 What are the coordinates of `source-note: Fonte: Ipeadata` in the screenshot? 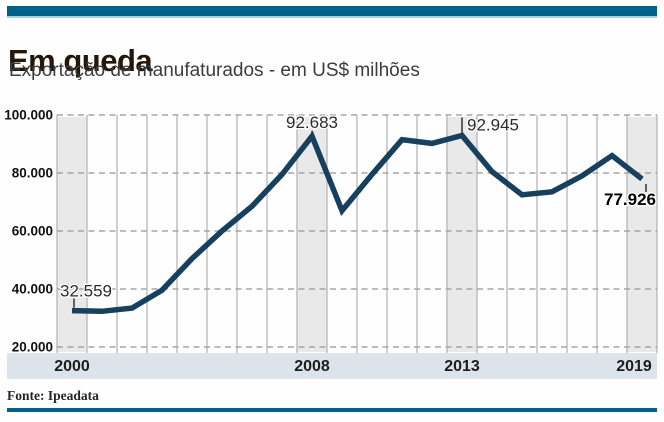 It's located at (53, 395).